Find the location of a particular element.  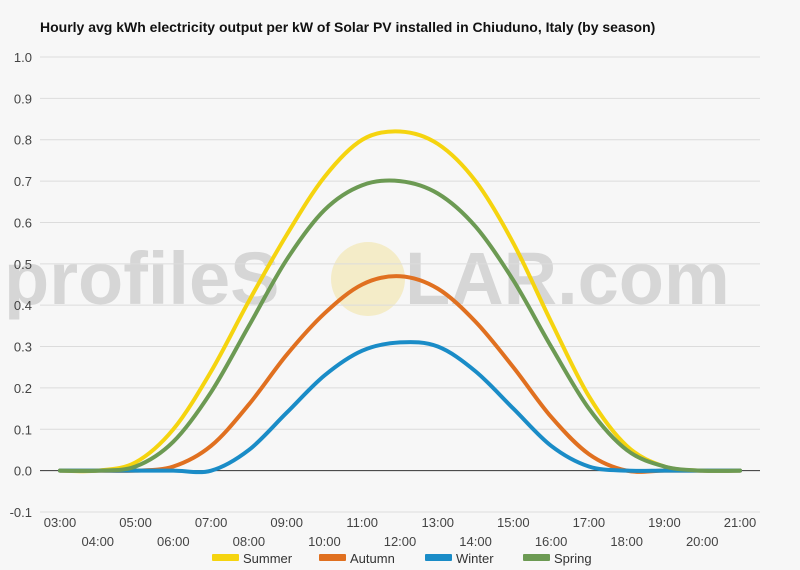

legend-item-winter: Winter is located at coordinates (459, 558).